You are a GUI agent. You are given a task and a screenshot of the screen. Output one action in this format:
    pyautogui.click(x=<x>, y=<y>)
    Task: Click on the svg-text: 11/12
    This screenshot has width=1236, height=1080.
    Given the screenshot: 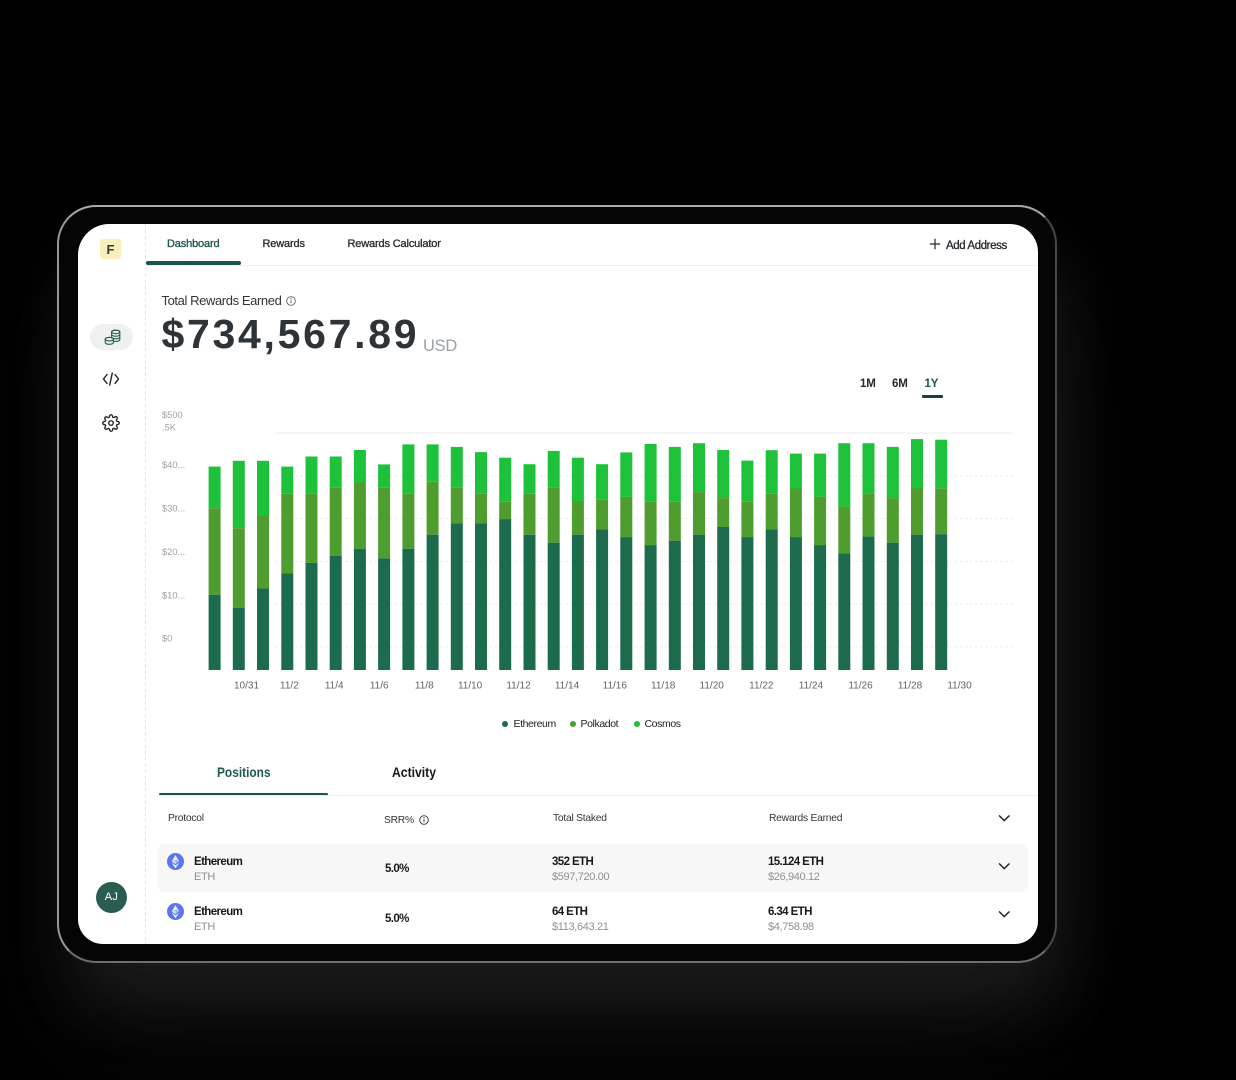 What is the action you would take?
    pyautogui.click(x=518, y=686)
    